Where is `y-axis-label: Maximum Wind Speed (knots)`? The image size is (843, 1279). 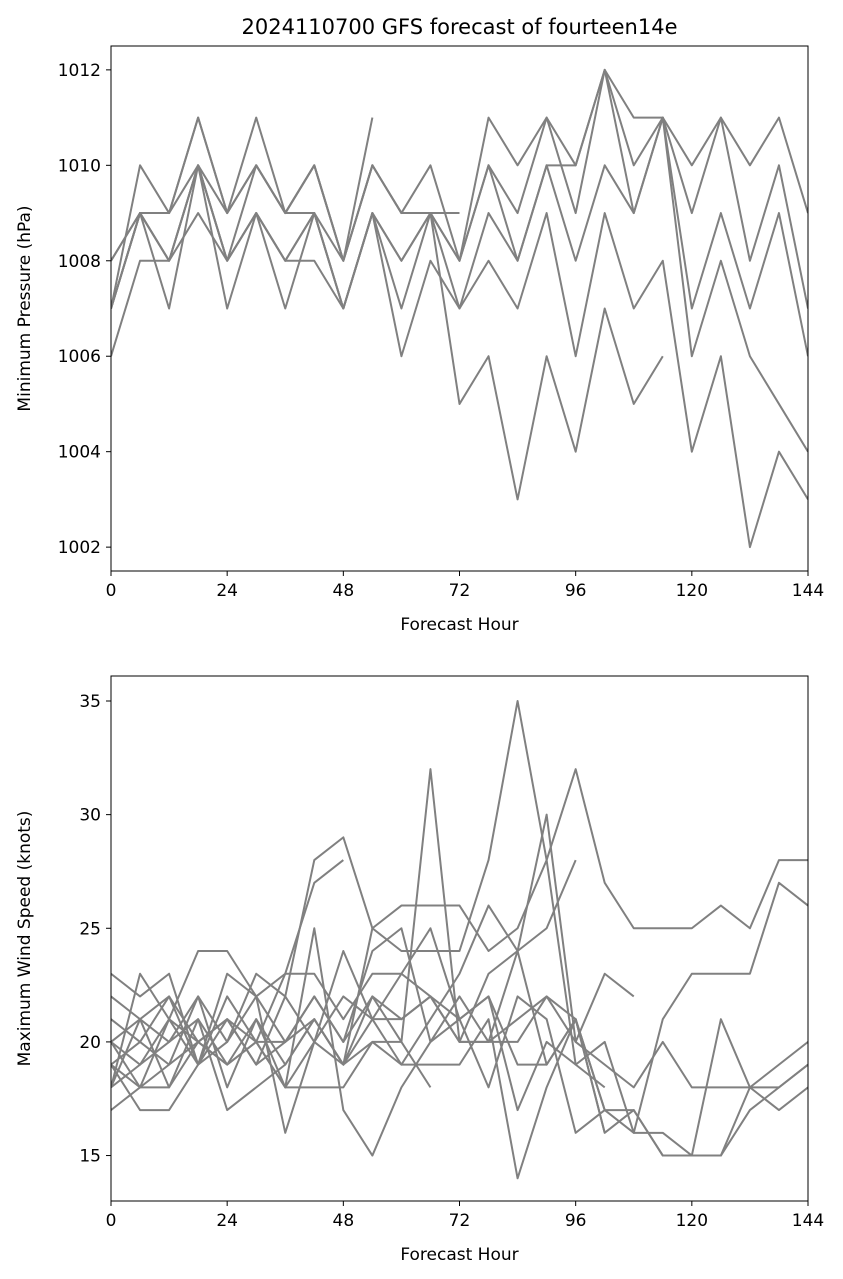 y-axis-label: Maximum Wind Speed (knots) is located at coordinates (25, 939).